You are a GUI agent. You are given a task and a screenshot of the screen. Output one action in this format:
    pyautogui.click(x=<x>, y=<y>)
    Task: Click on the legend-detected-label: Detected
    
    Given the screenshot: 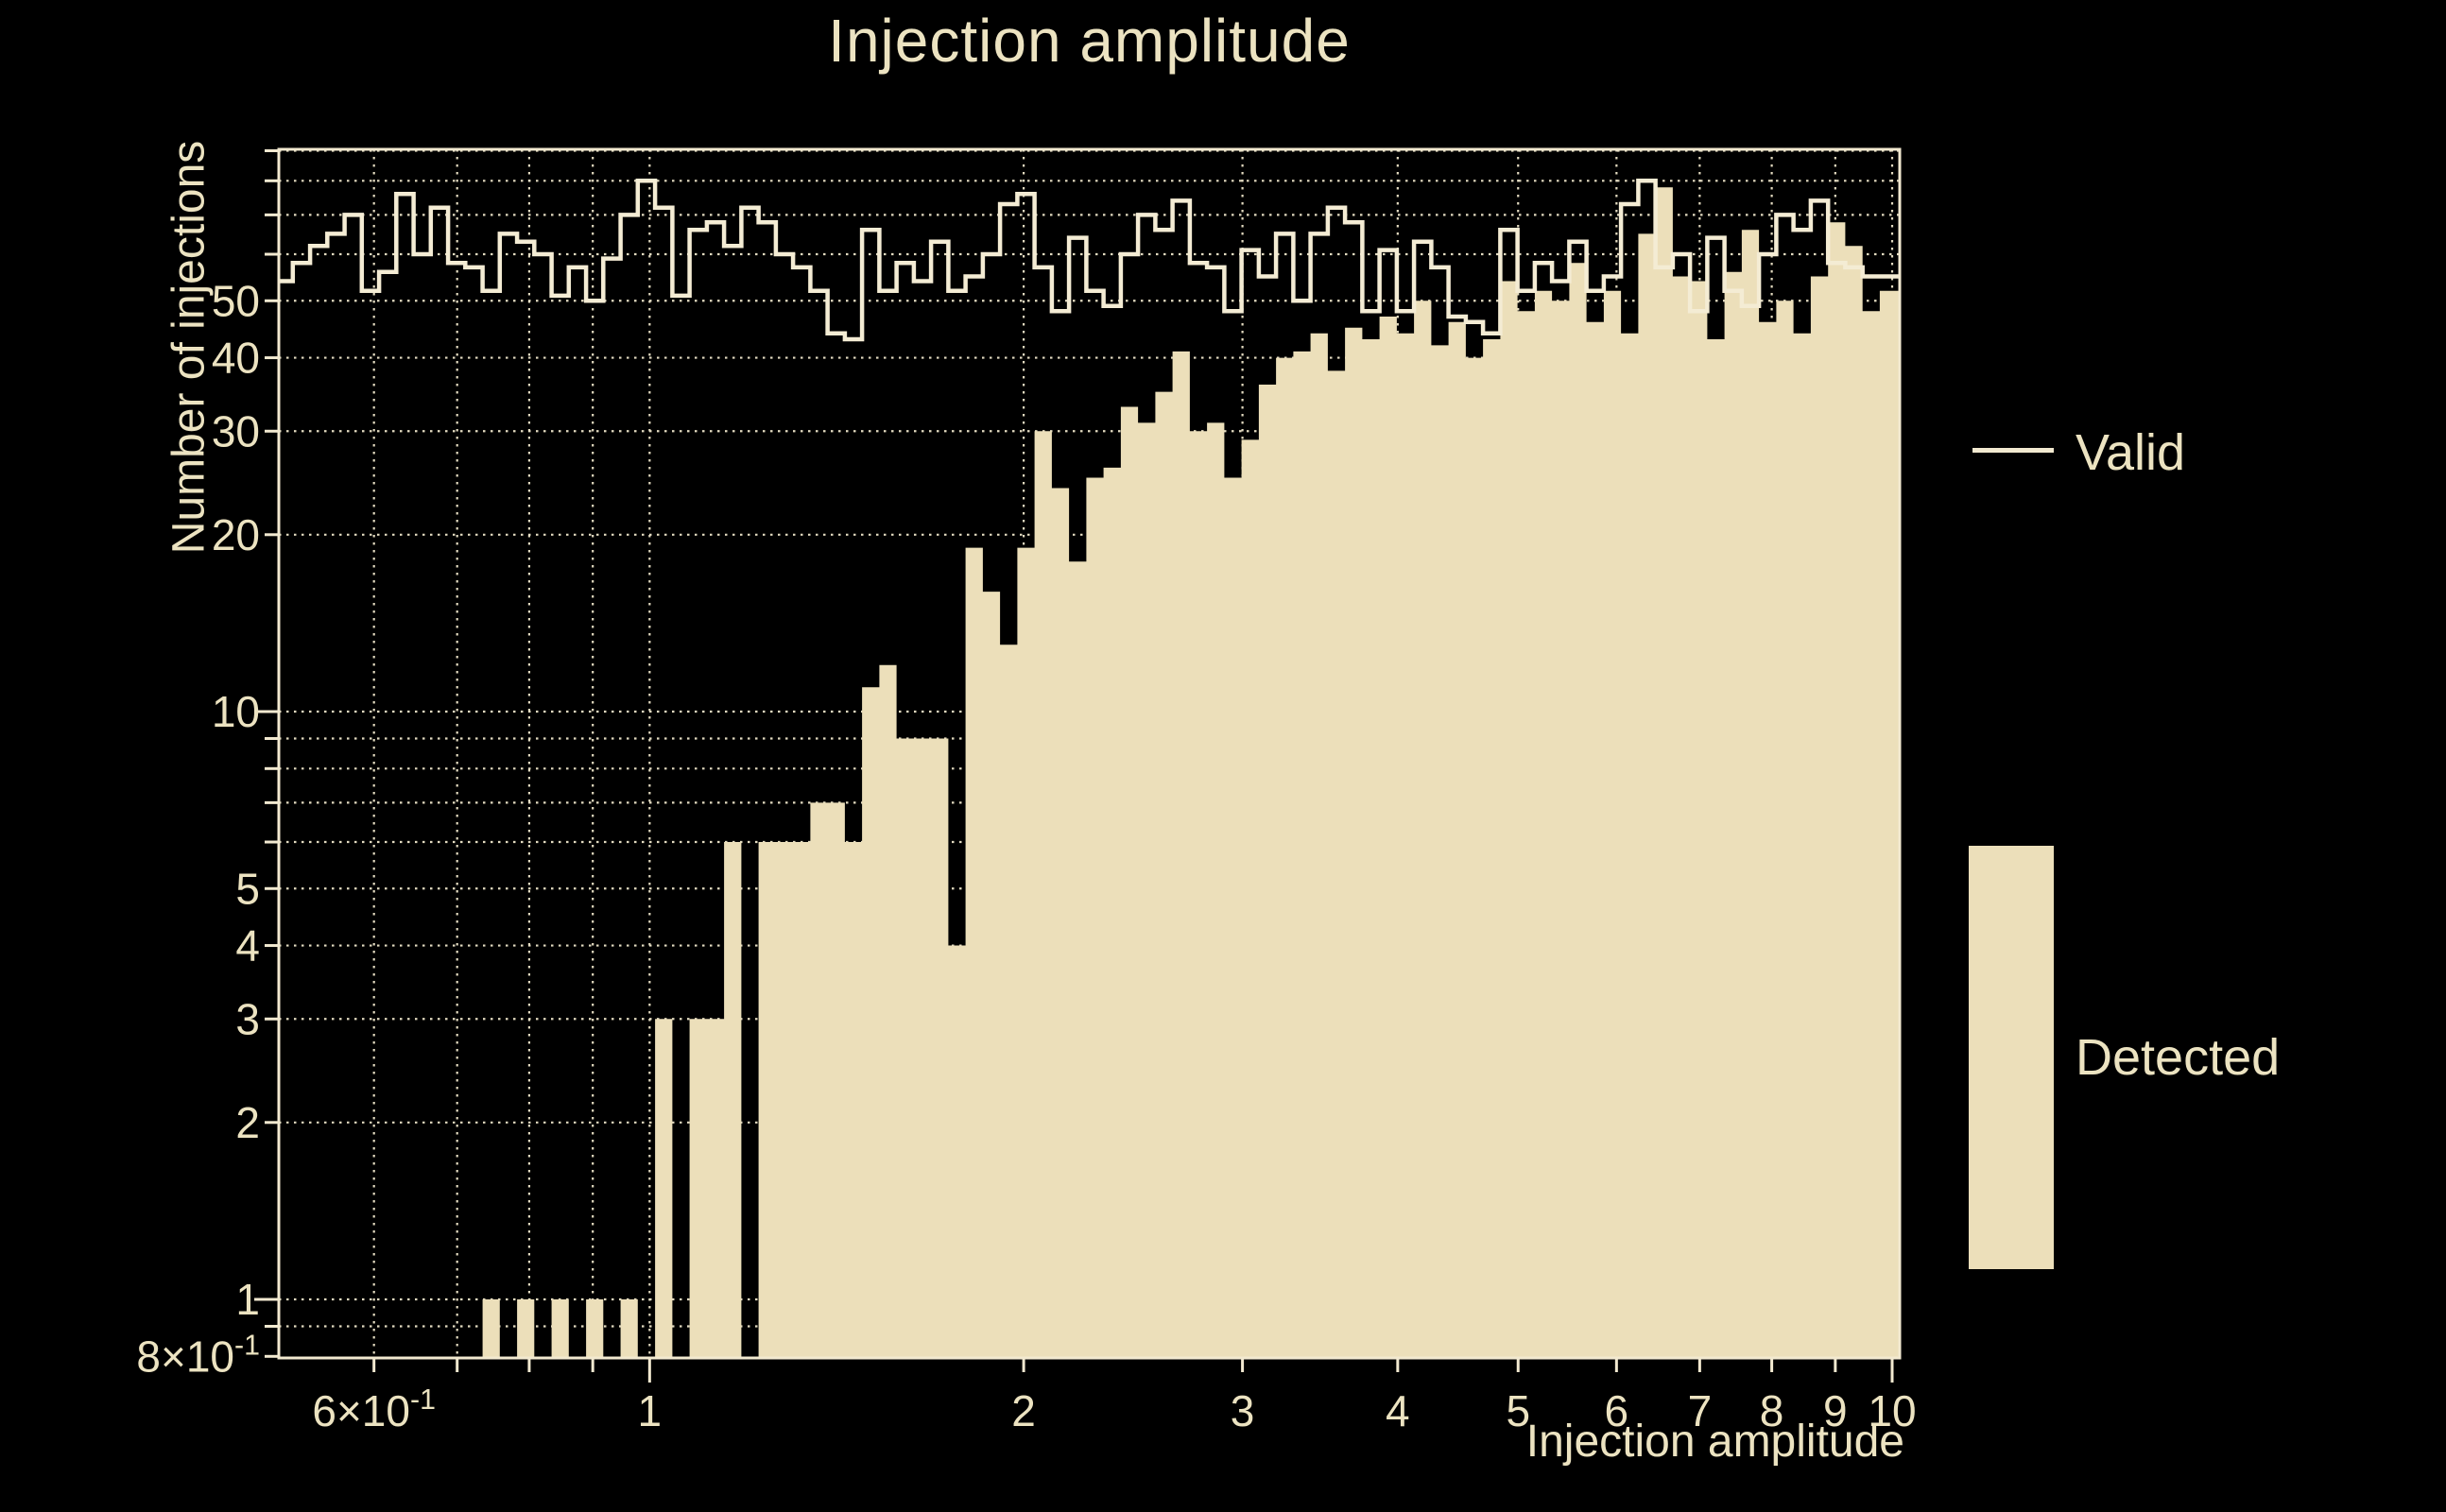 What is the action you would take?
    pyautogui.click(x=2178, y=1057)
    